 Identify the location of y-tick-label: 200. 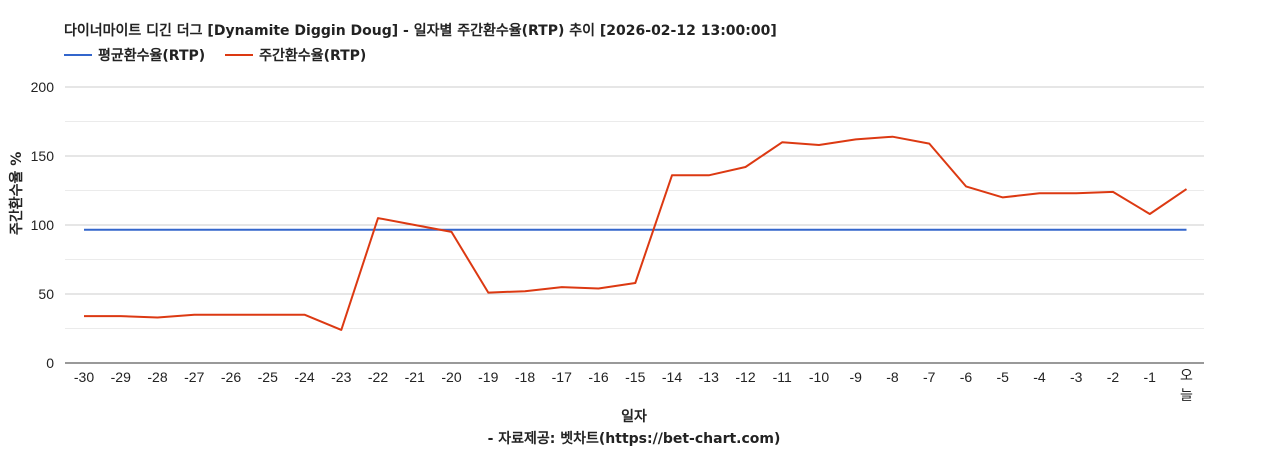
(43, 87).